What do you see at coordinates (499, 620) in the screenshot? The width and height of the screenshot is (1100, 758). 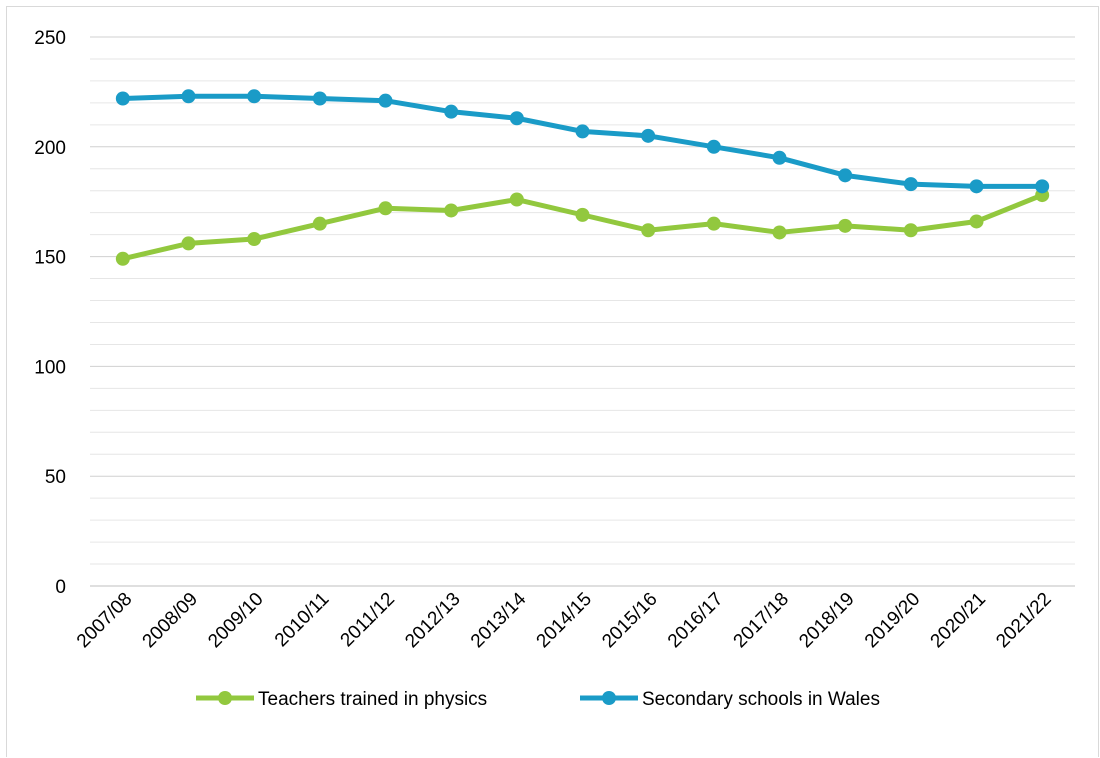 I see `x-tick-label: 2013/14` at bounding box center [499, 620].